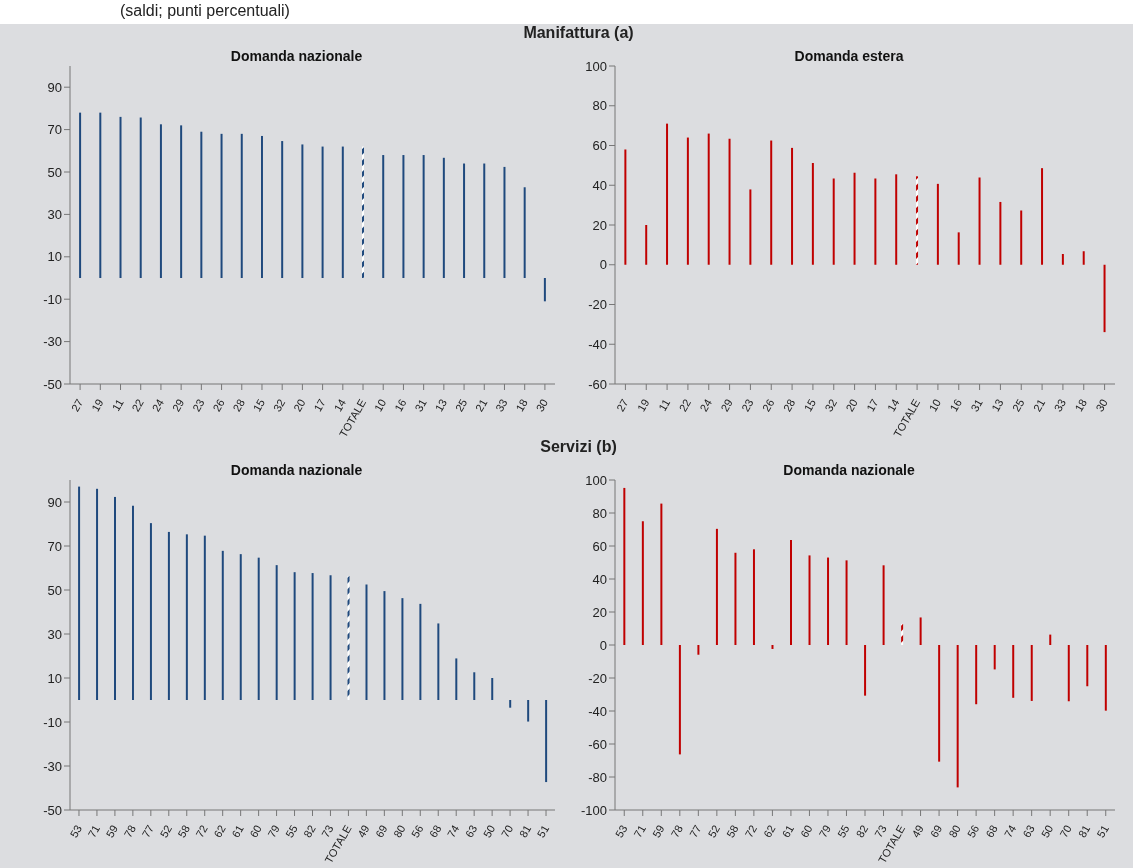 The image size is (1133, 868). I want to click on x-tick-label: 25, so click(461, 405).